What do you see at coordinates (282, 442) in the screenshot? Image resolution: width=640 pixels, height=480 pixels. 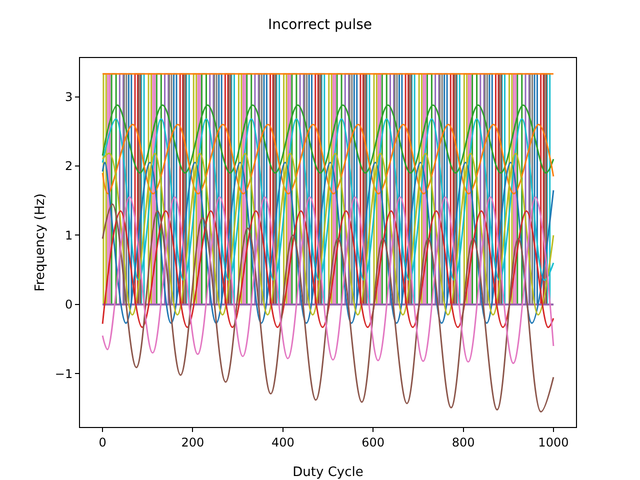 I see `x-tick-label: 400` at bounding box center [282, 442].